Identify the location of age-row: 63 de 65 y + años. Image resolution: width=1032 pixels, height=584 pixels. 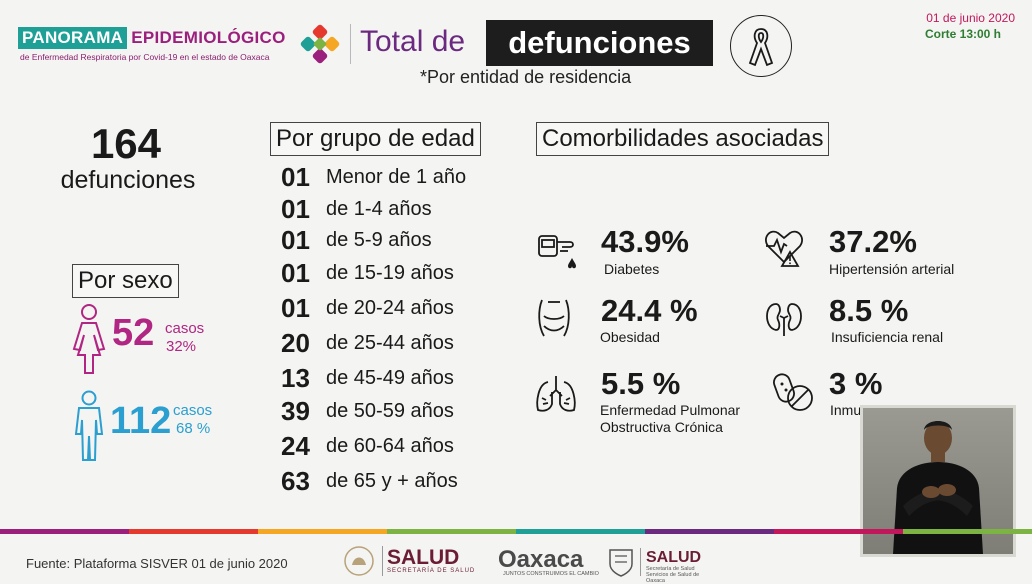
(369, 481).